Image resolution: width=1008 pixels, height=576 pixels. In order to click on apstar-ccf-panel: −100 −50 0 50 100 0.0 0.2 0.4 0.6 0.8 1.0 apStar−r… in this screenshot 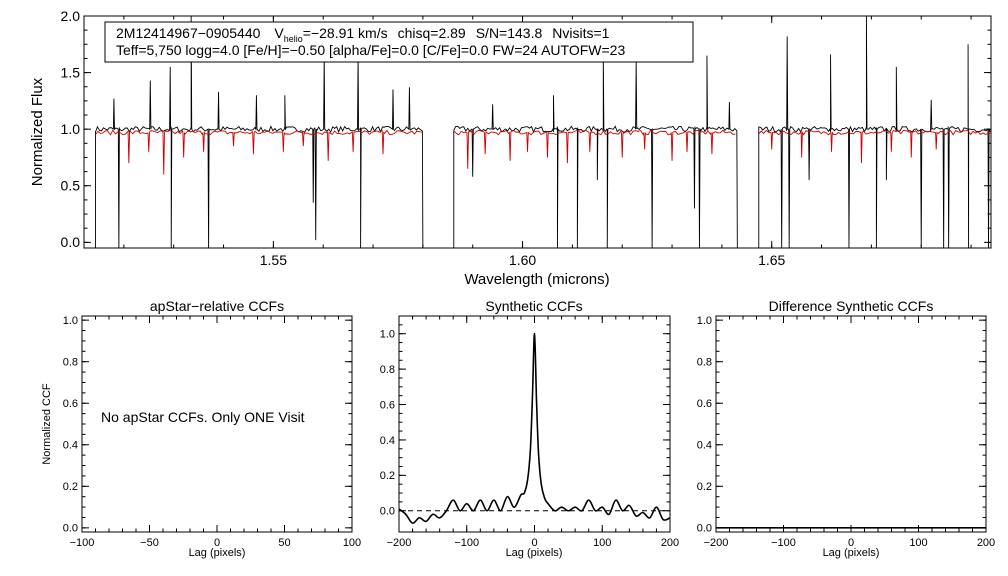, I will do `click(201, 428)`.